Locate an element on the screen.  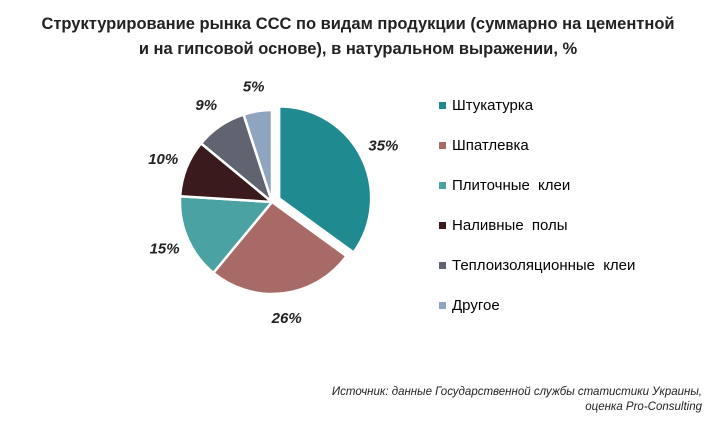
source-line-2: оценка Pro-Consulting is located at coordinates (643, 407).